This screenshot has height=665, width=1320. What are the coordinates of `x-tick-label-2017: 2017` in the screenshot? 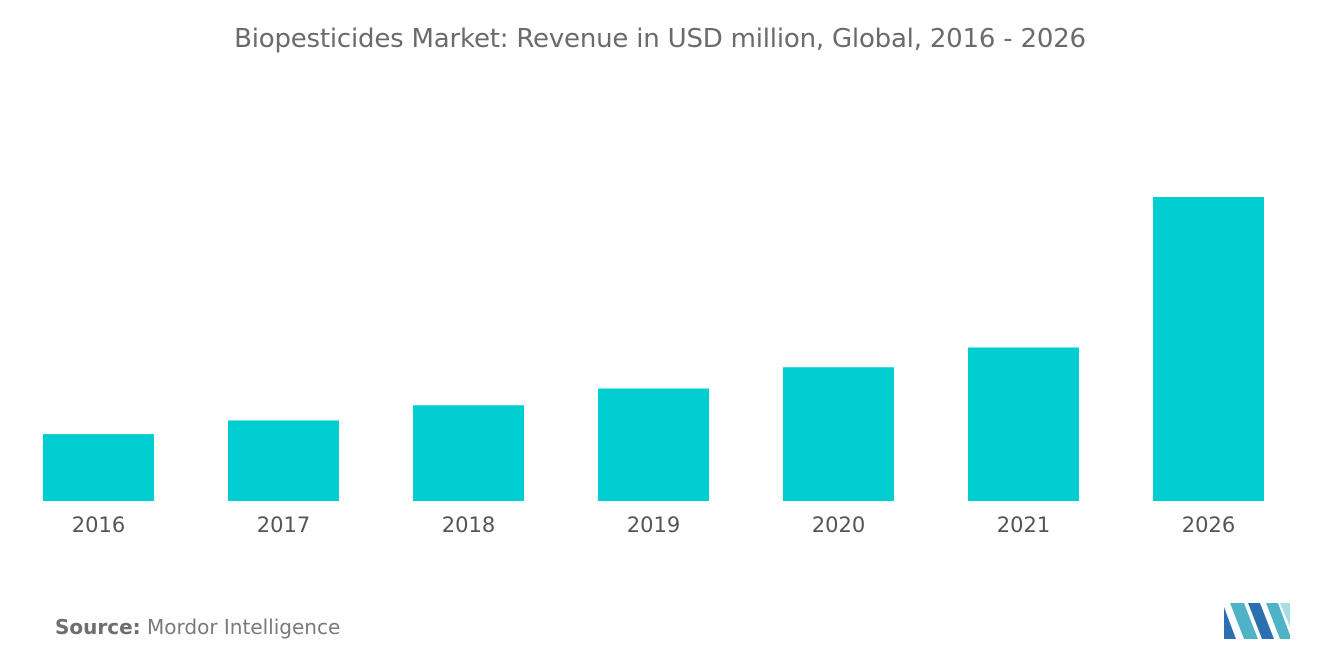 It's located at (283, 525).